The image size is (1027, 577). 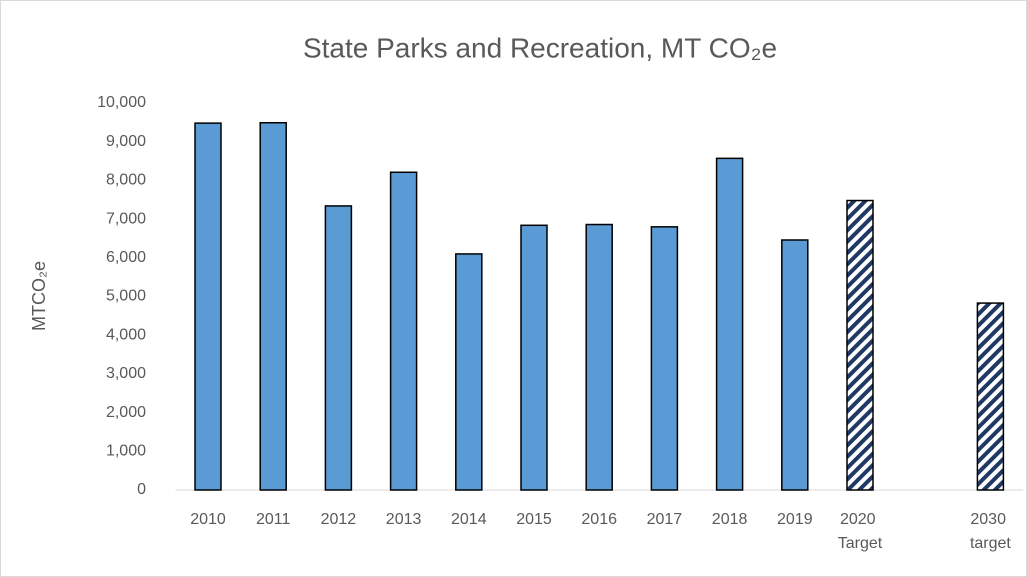 I want to click on x-tick-label: 2016, so click(x=599, y=519).